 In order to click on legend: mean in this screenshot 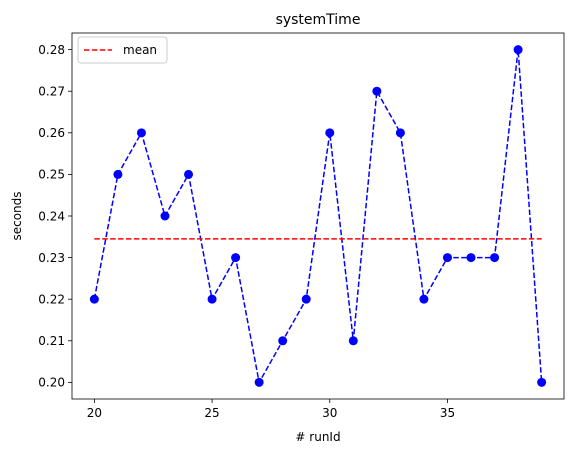, I will do `click(122, 50)`.